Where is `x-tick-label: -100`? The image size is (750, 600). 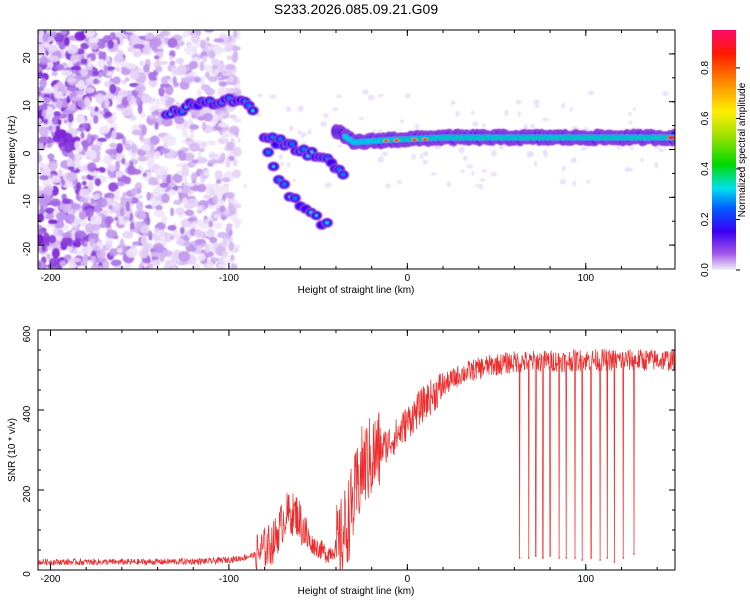 x-tick-label: -100 is located at coordinates (229, 579).